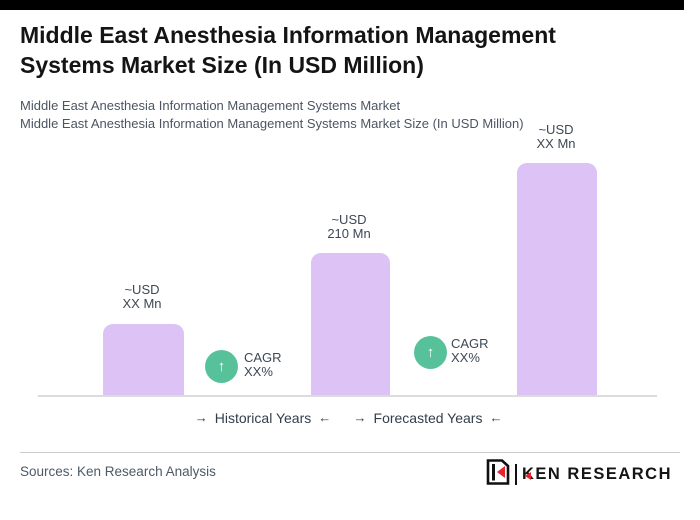 Image resolution: width=700 pixels, height=520 pixels. I want to click on cagr-badge-2: ↑, so click(430, 352).